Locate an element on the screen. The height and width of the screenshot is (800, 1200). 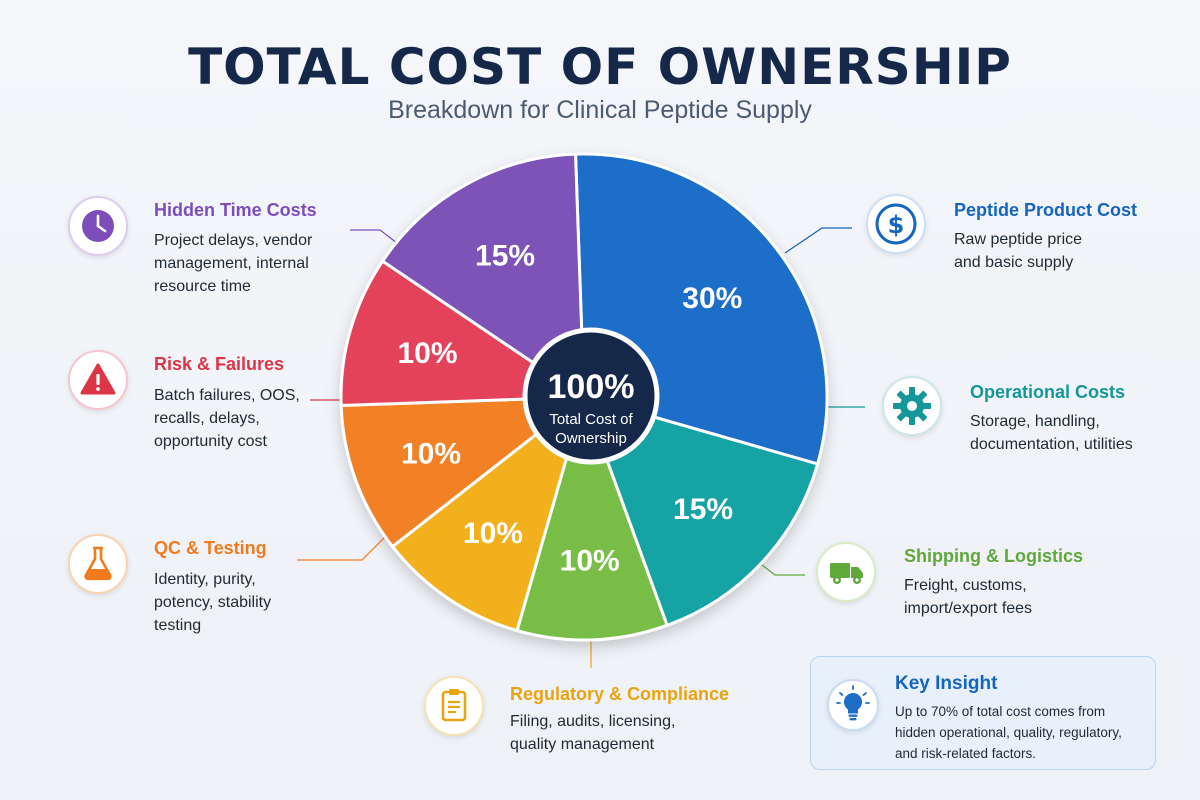
callout-title: Peptide Product Cost is located at coordinates (1046, 210).